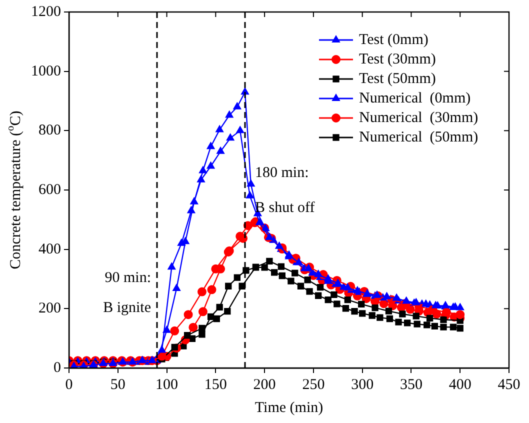  Describe the element at coordinates (418, 137) in the screenshot. I see `legend-label: Numerical (50mm)` at that location.